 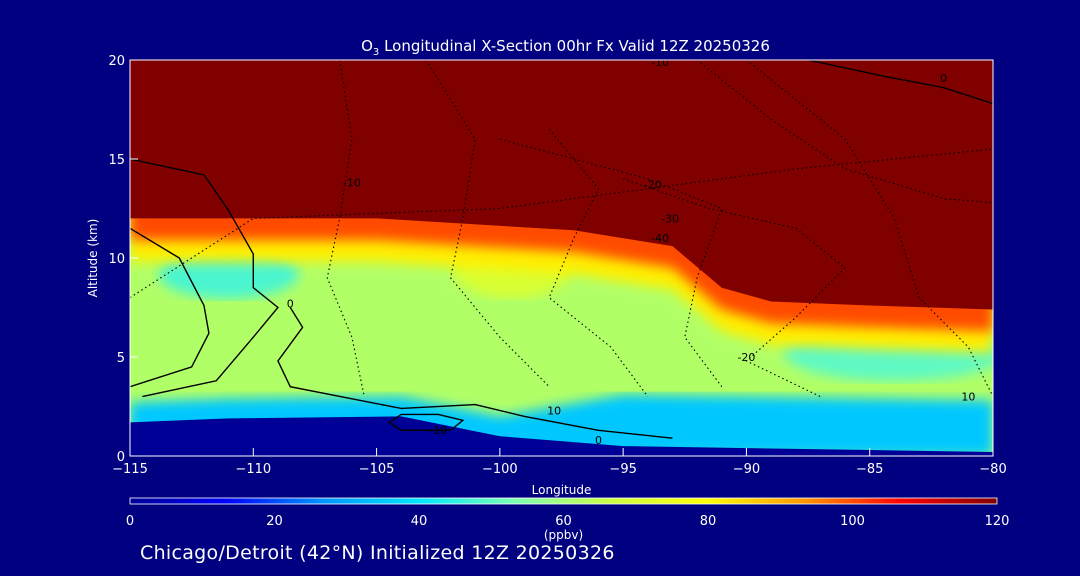 I want to click on colorbar-unit-label: (ppbv), so click(x=563, y=535).